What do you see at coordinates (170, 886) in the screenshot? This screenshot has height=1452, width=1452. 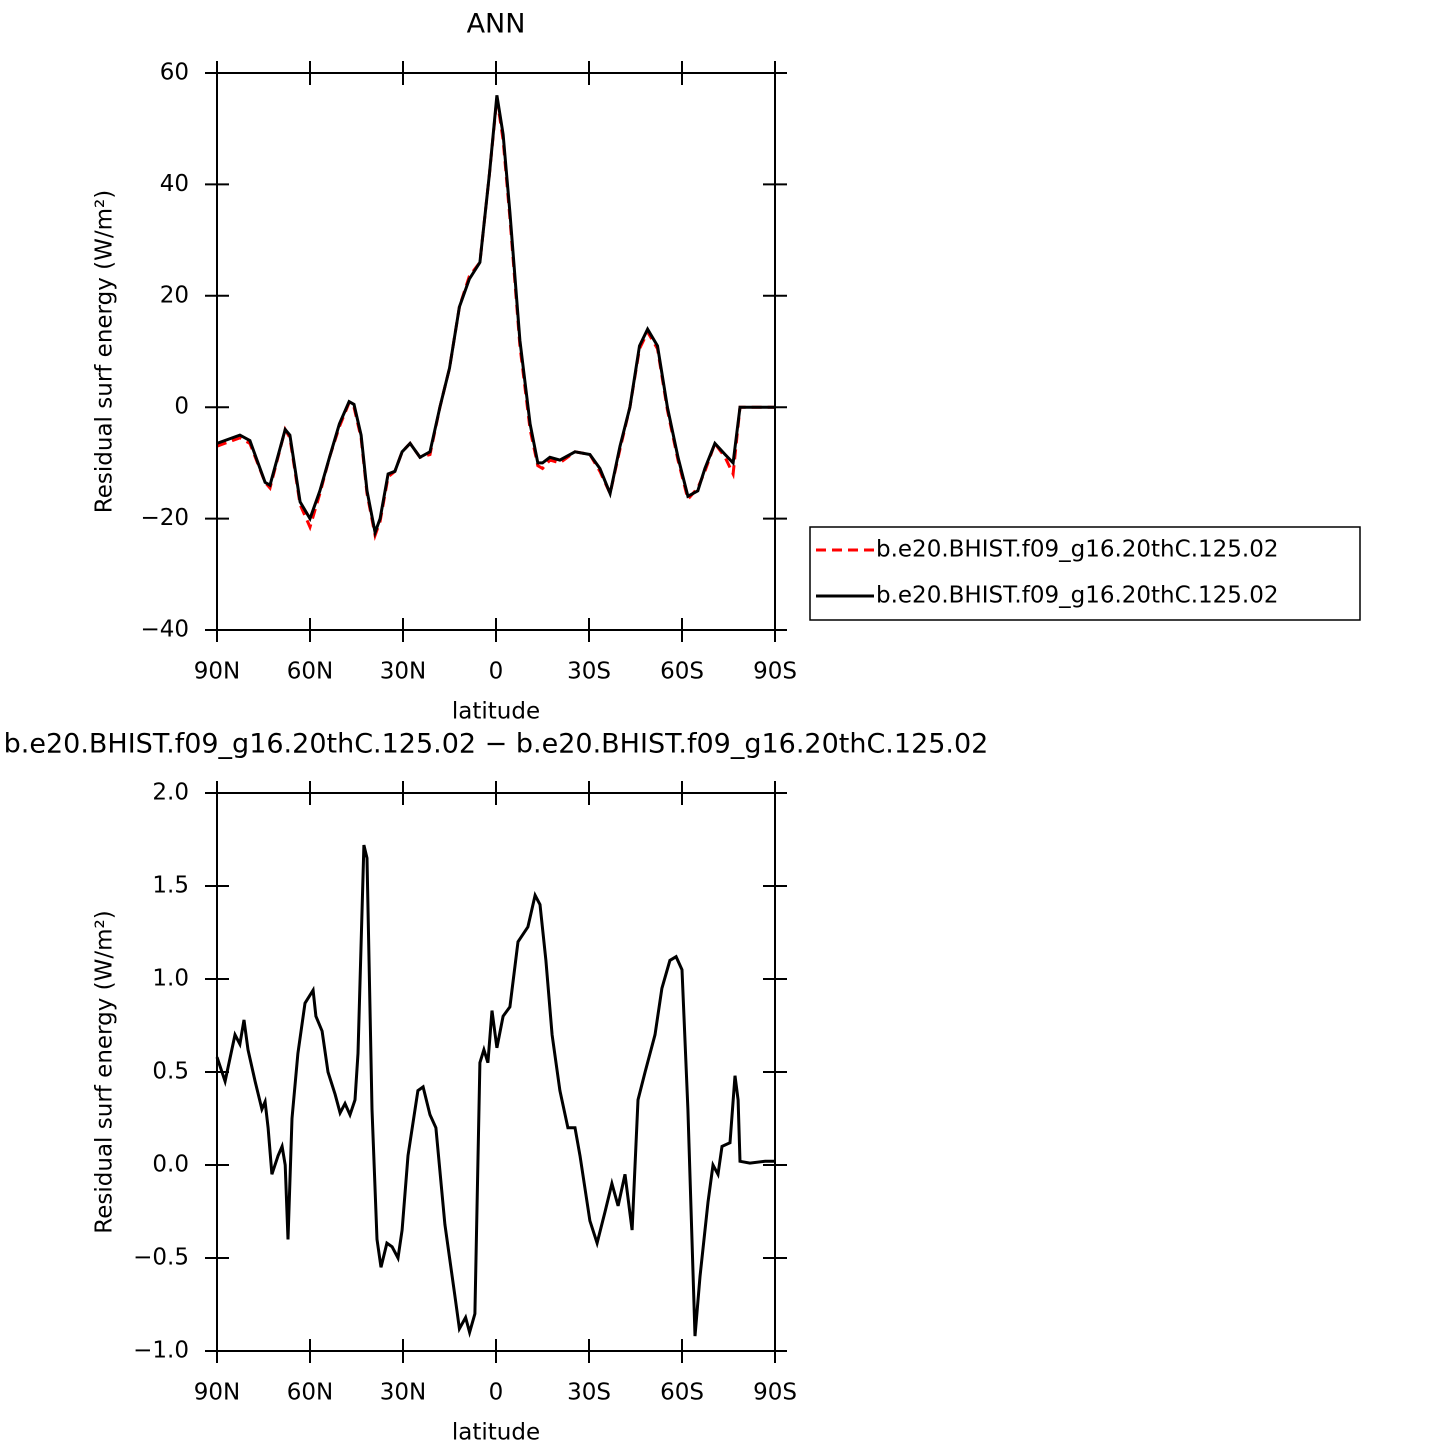 I see `y-tick-label: 1.5` at bounding box center [170, 886].